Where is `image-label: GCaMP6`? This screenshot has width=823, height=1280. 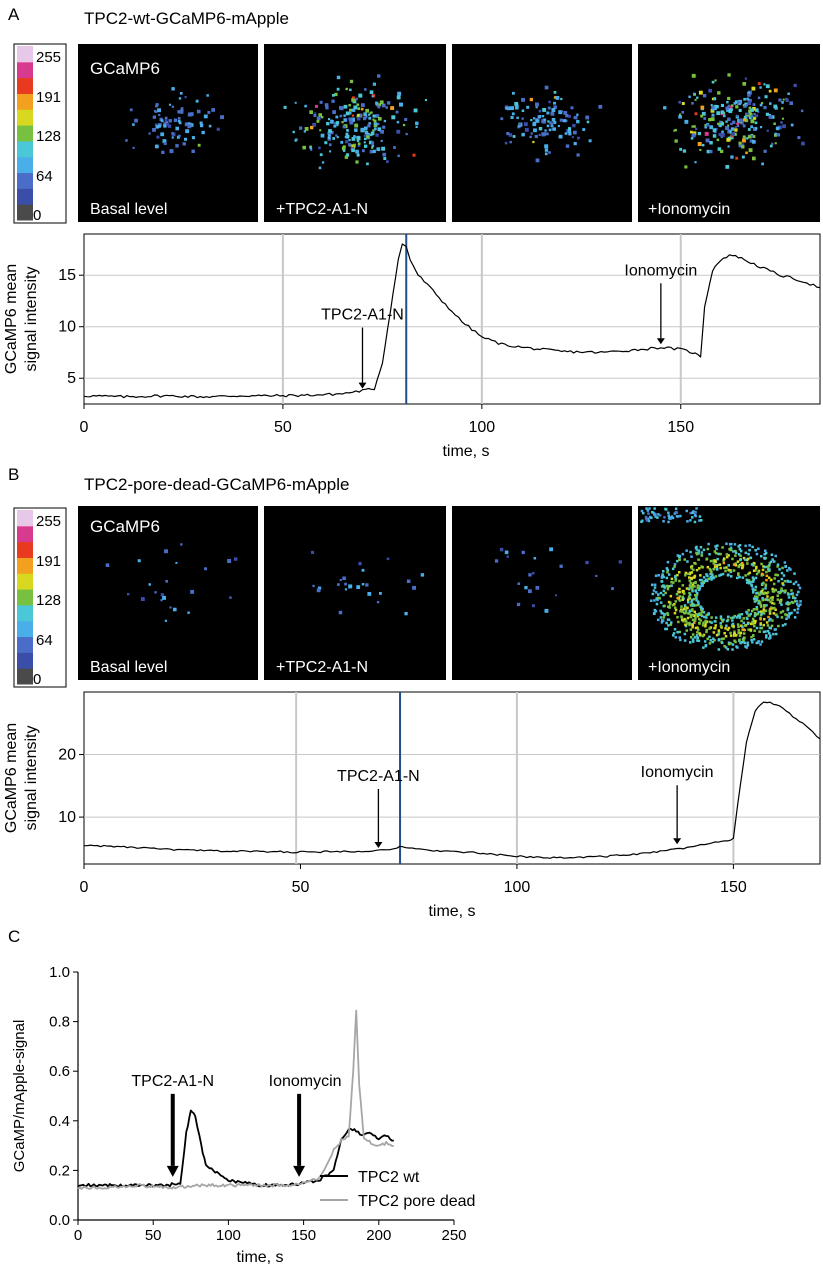 image-label: GCaMP6 is located at coordinates (125, 526).